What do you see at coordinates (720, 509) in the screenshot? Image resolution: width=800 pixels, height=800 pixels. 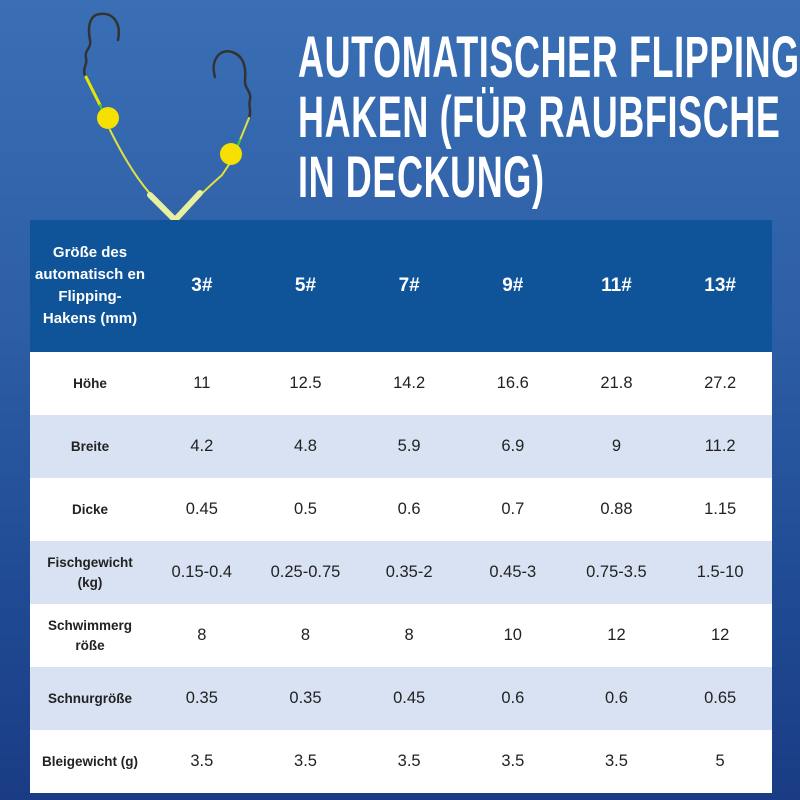 I see `table-cell: 1.15` at bounding box center [720, 509].